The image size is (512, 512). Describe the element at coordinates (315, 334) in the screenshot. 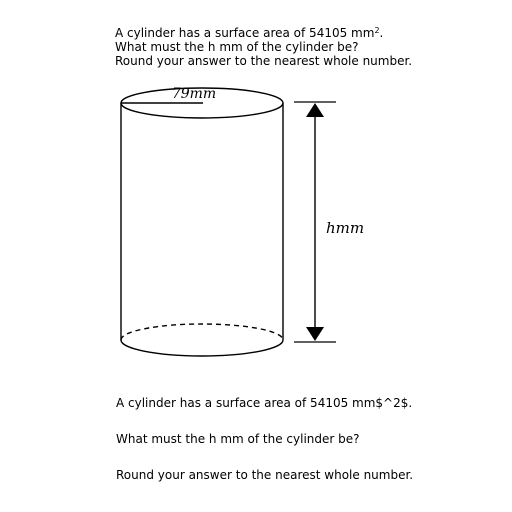

I see `arrow-down-icon` at that location.